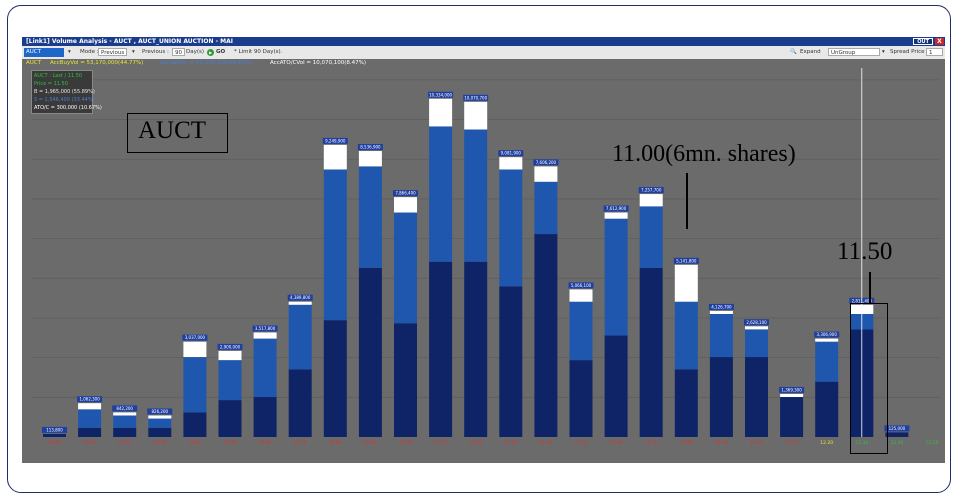  Describe the element at coordinates (791, 389) in the screenshot. I see `total-label: 1,369,300` at that location.